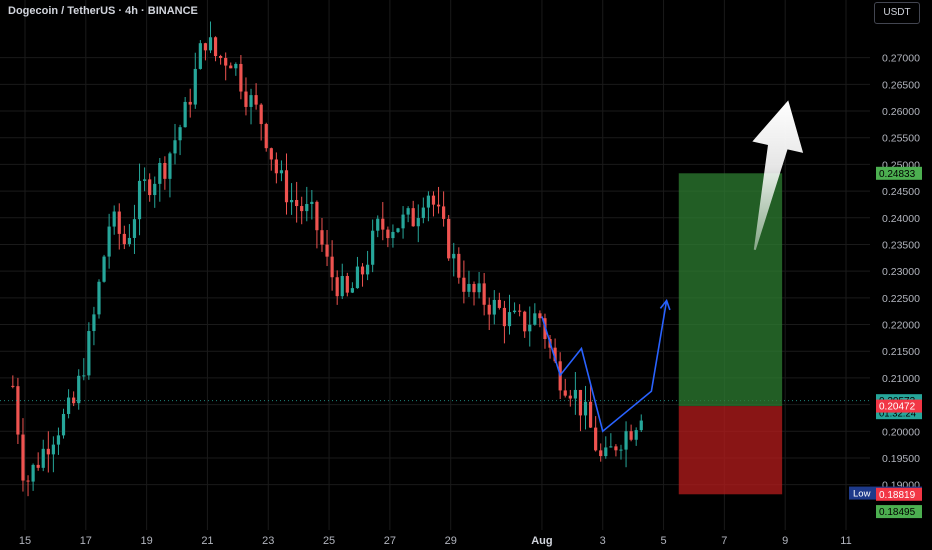 The width and height of the screenshot is (932, 550). I want to click on price-tick-label: 0.26000, so click(901, 112).